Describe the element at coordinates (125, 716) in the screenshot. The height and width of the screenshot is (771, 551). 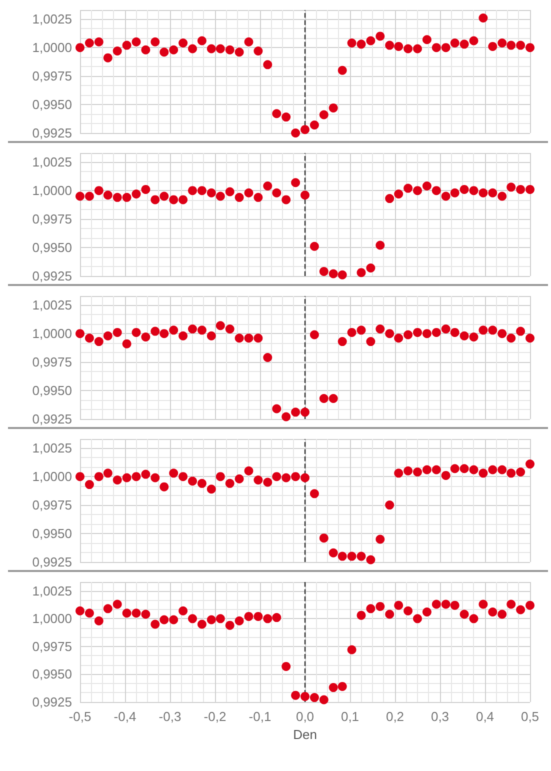
I see `x-tick-label: -0,4` at that location.